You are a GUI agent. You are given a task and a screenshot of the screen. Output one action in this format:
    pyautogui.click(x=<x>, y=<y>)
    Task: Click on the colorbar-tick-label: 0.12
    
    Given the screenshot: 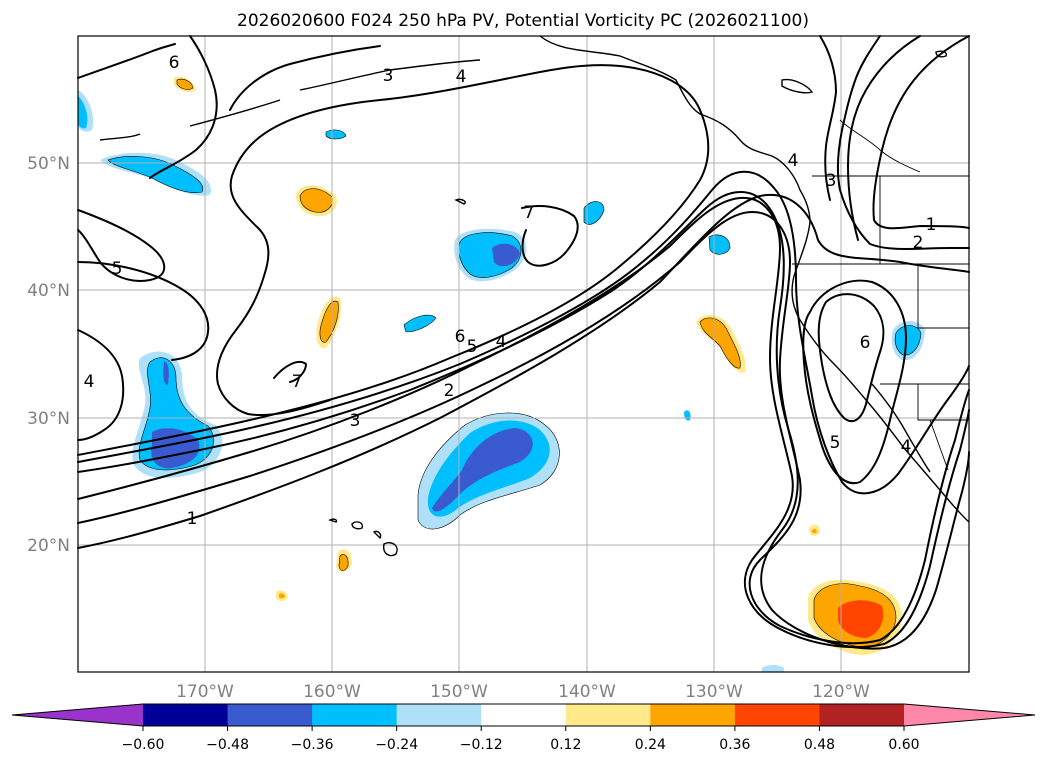 What is the action you would take?
    pyautogui.click(x=565, y=745)
    